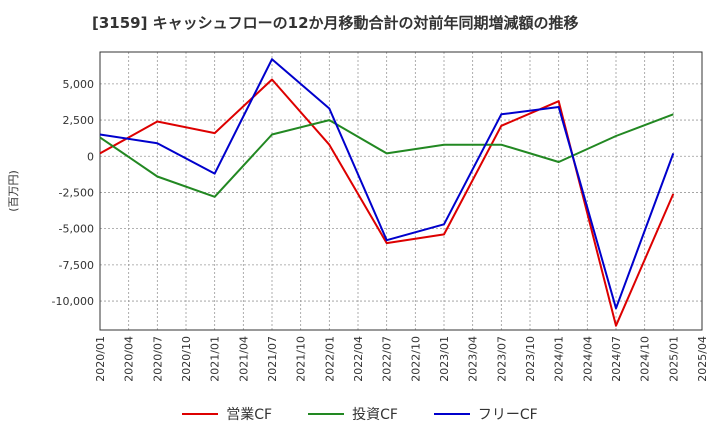 The width and height of the screenshot is (720, 440). What do you see at coordinates (415, 359) in the screenshot?
I see `x-tick-label: 2022/10` at bounding box center [415, 359].